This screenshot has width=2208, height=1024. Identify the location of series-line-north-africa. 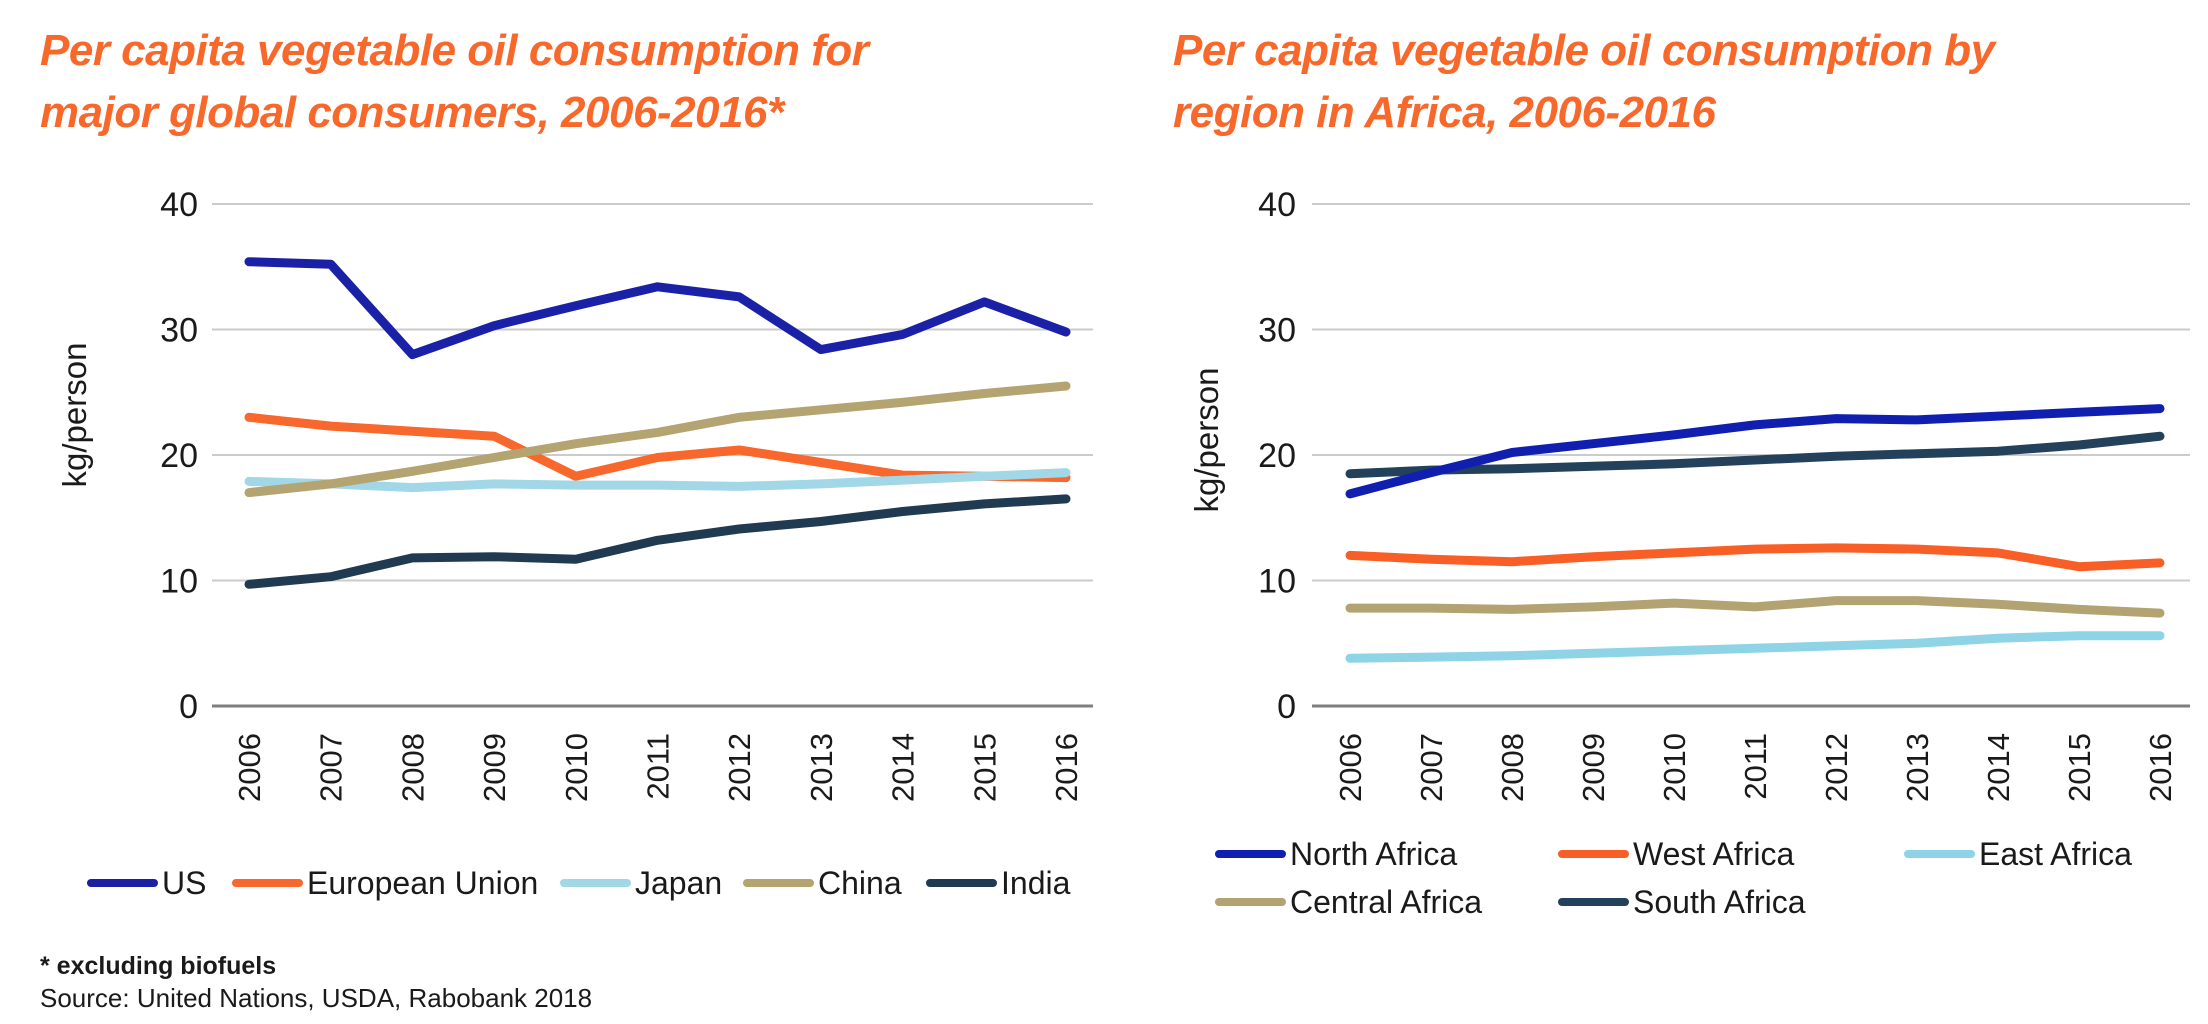
(1755, 451).